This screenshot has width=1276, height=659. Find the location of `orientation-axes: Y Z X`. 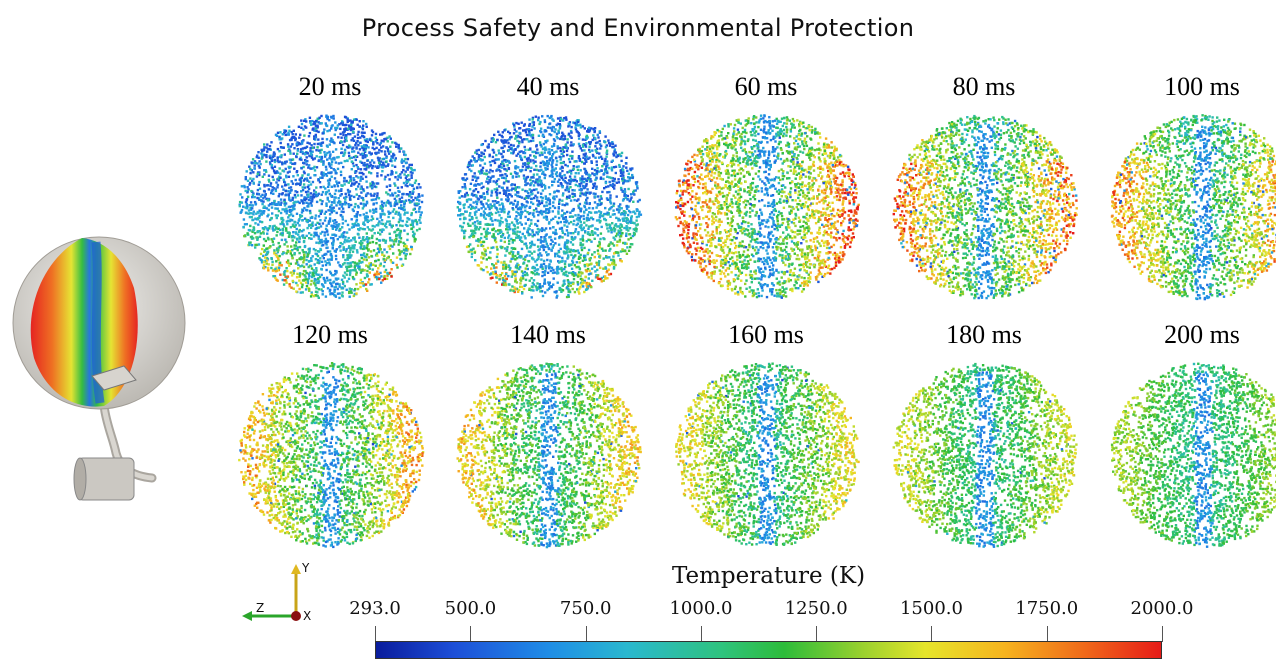

orientation-axes: Y Z X is located at coordinates (276, 592).